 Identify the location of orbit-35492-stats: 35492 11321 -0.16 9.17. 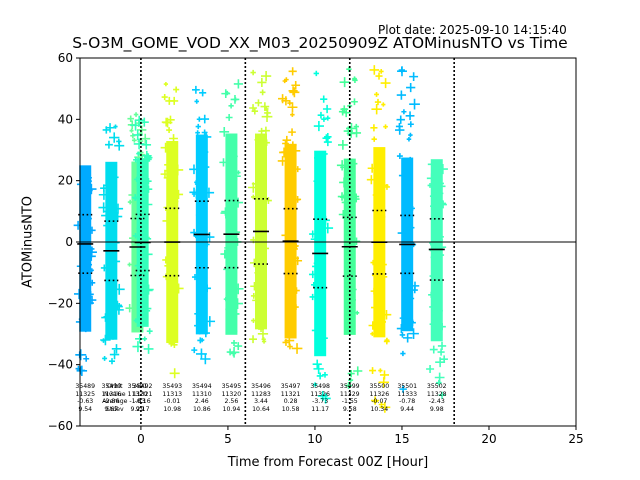
(142, 398).